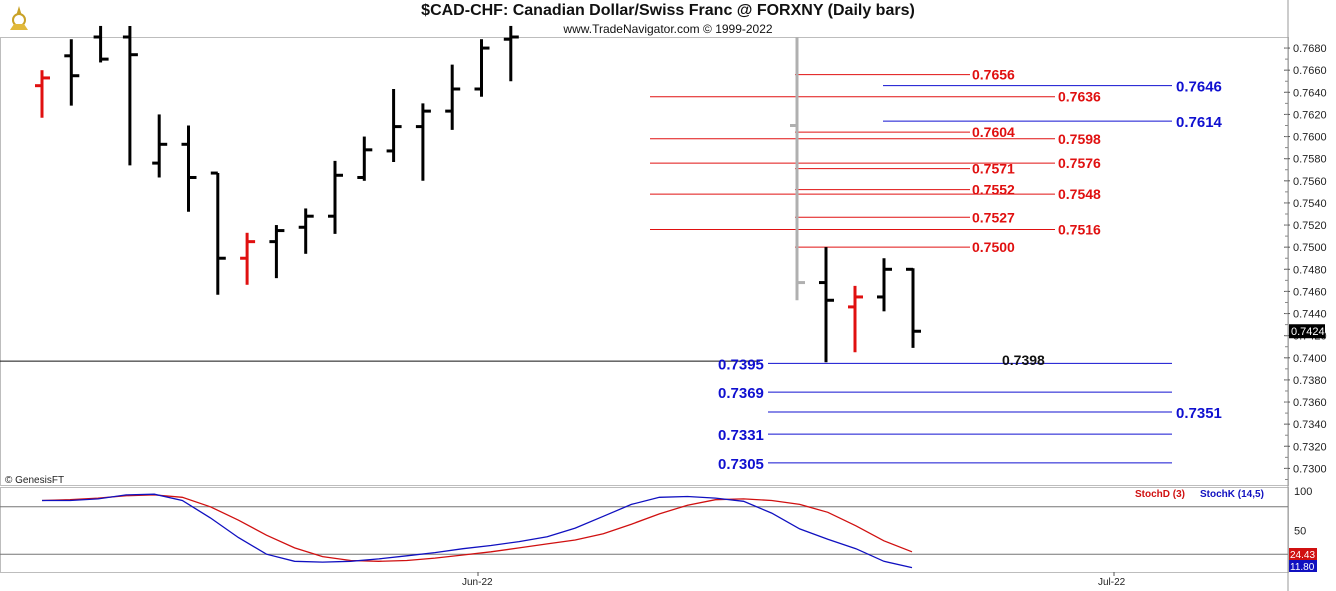 The width and height of the screenshot is (1336, 591). Describe the element at coordinates (1310, 381) in the screenshot. I see `price-axis-tick-label: 0.7380` at that location.